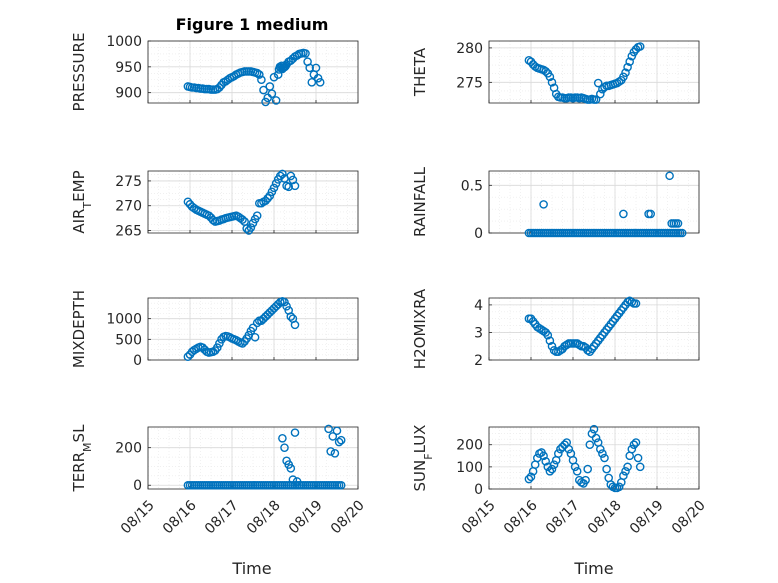 The width and height of the screenshot is (778, 583). Describe the element at coordinates (214, 72) in the screenshot. I see `panel-pressure: 900 950 1000 PRESSURE` at that location.